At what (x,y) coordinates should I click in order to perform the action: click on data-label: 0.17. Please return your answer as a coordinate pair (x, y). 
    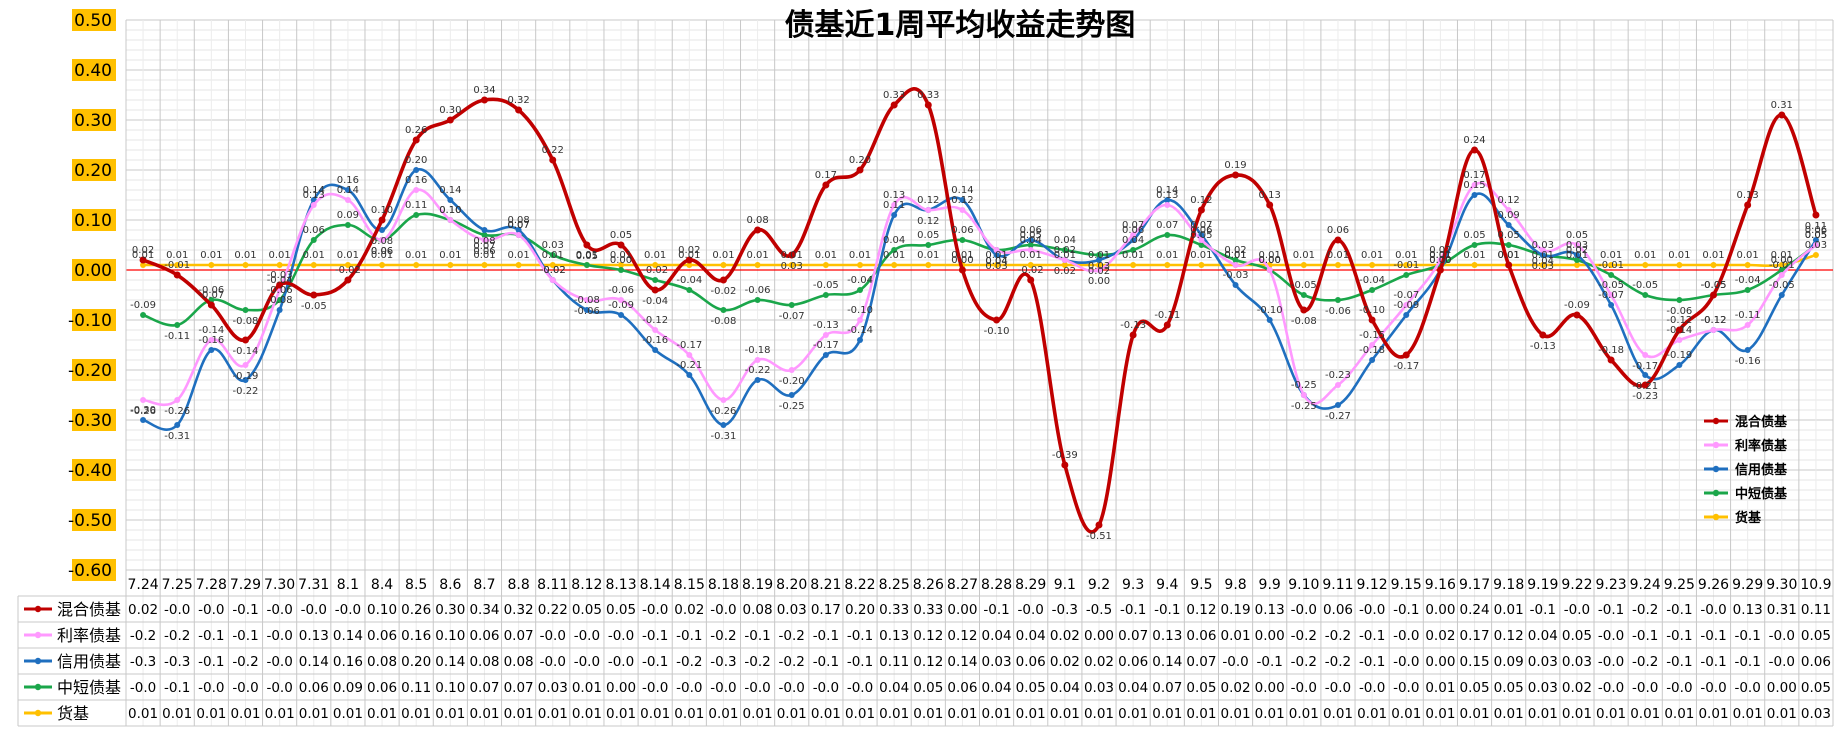
    Looking at the image, I should click on (826, 175).